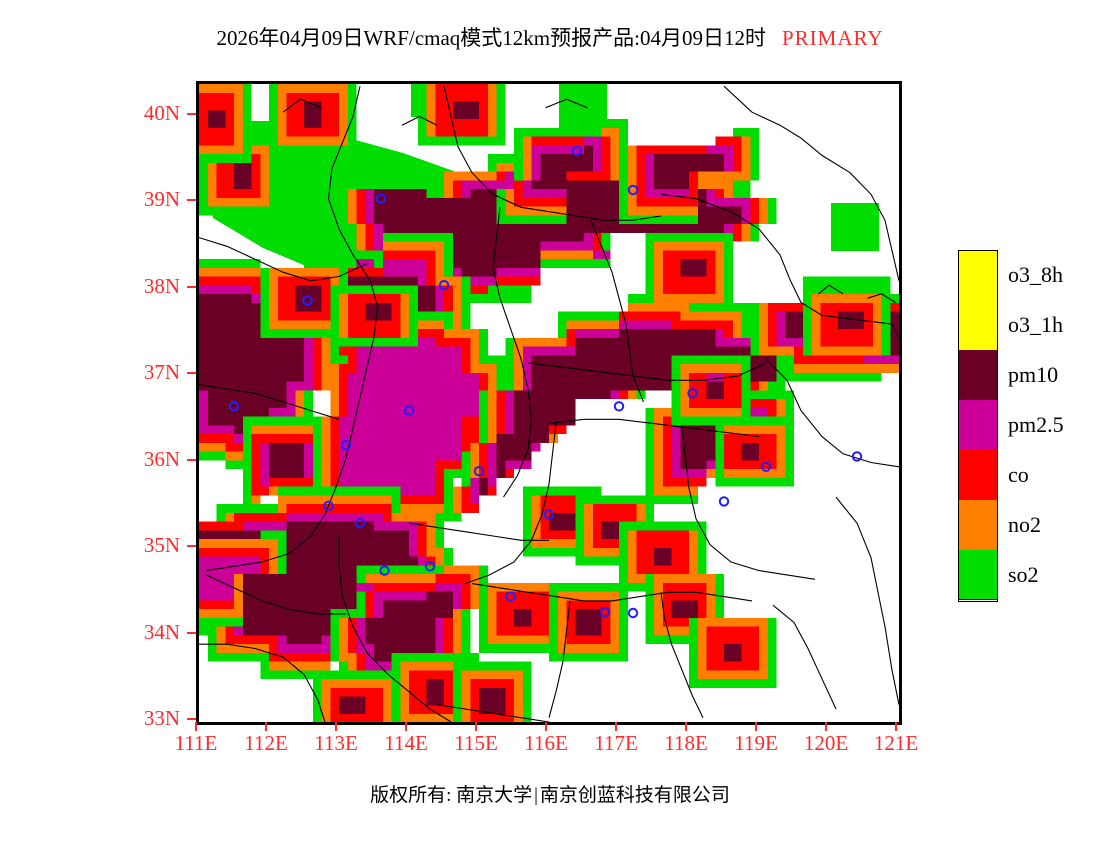 This screenshot has width=1100, height=850. Describe the element at coordinates (546, 743) in the screenshot. I see `x-tick-label: 116E` at that location.